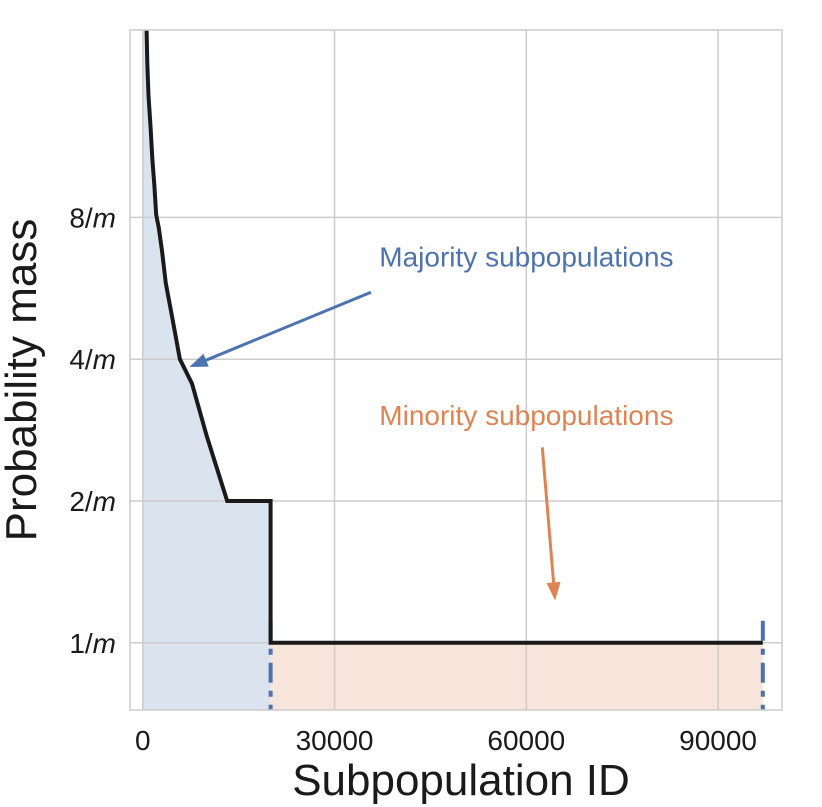  What do you see at coordinates (92, 217) in the screenshot?
I see `y-tick-label-4: 8/m` at bounding box center [92, 217].